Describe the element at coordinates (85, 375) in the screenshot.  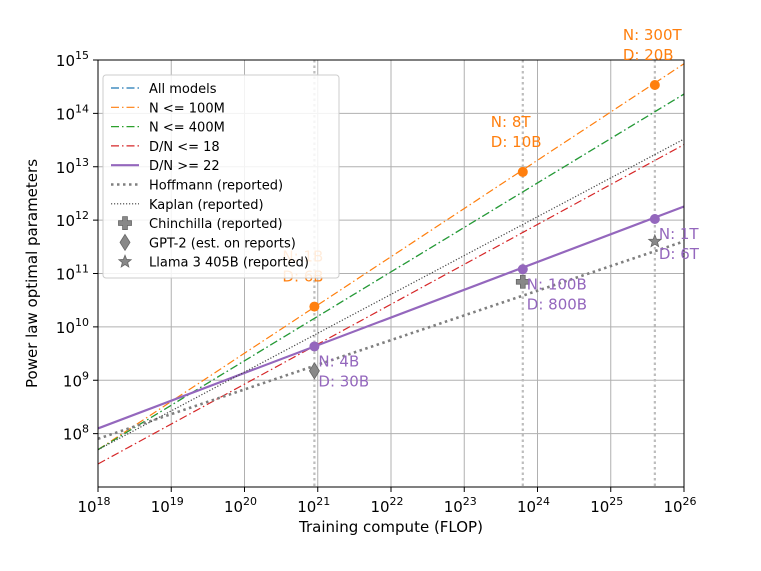
I see `y-tick-exponent: 9` at that location.